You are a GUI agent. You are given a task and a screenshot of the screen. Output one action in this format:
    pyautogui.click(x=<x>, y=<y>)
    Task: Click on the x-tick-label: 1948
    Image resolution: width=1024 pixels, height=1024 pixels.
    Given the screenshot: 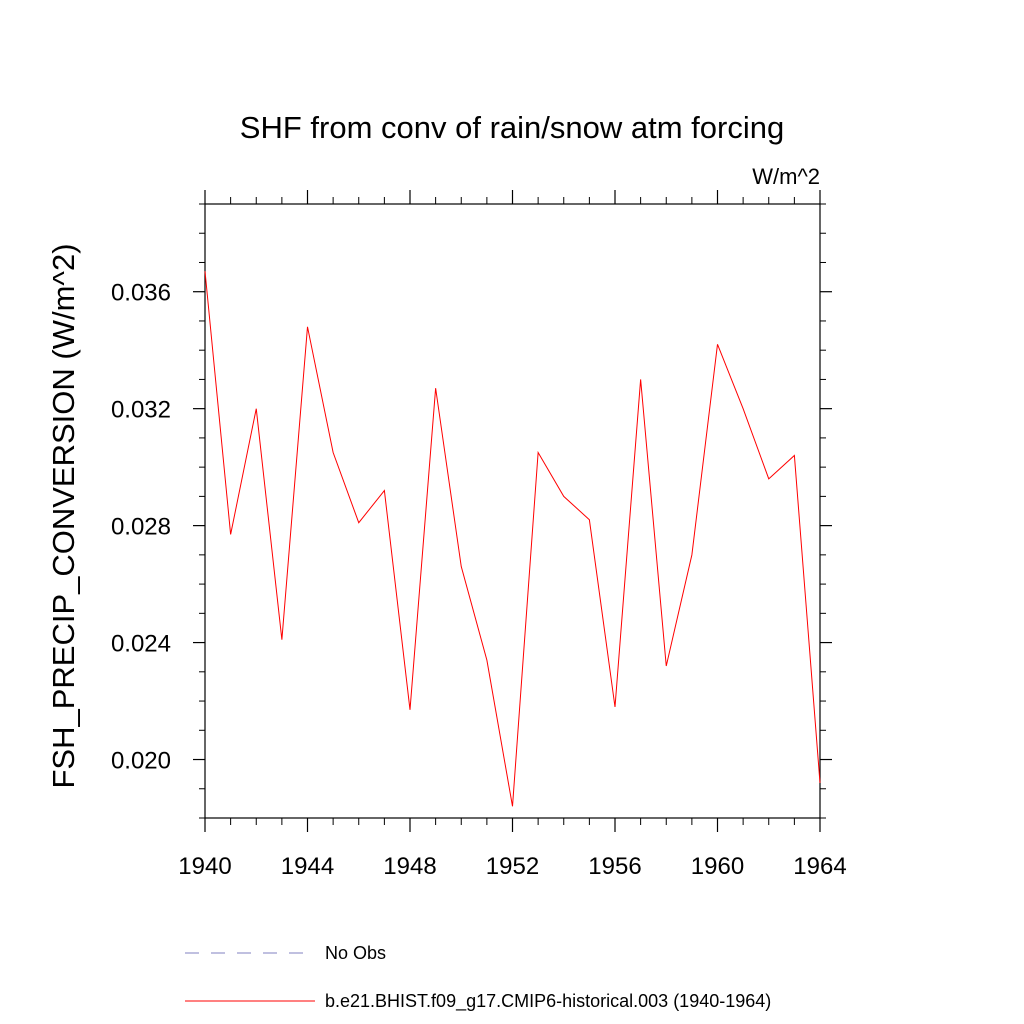 What is the action you would take?
    pyautogui.click(x=409, y=866)
    